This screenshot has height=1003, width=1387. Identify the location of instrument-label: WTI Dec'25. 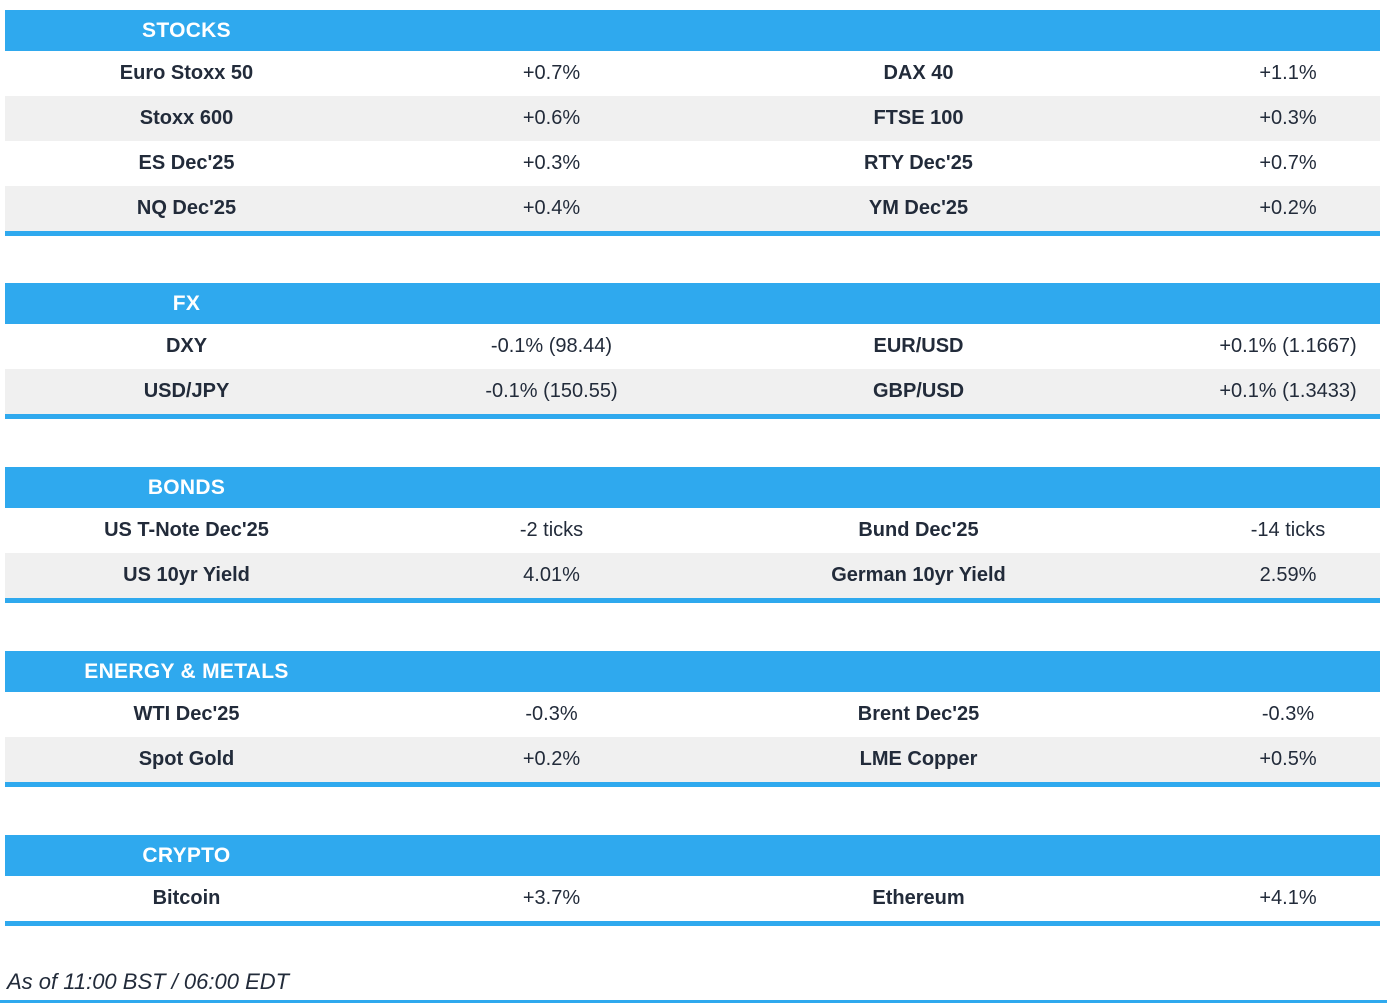
(186, 714).